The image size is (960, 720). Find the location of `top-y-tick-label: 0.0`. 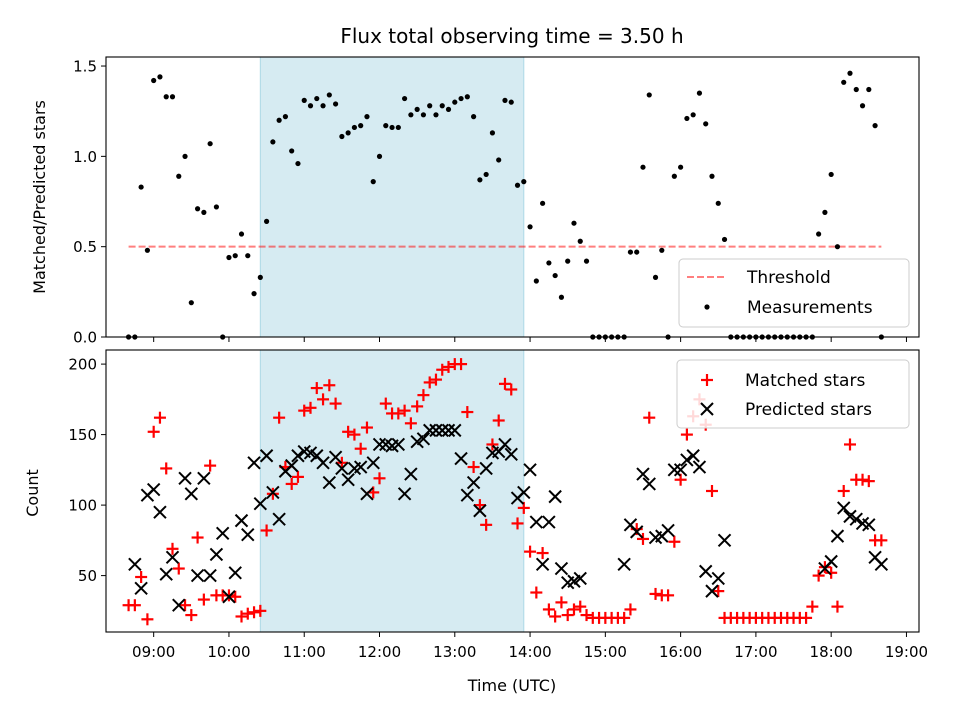

top-y-tick-label: 0.0 is located at coordinates (85, 338).